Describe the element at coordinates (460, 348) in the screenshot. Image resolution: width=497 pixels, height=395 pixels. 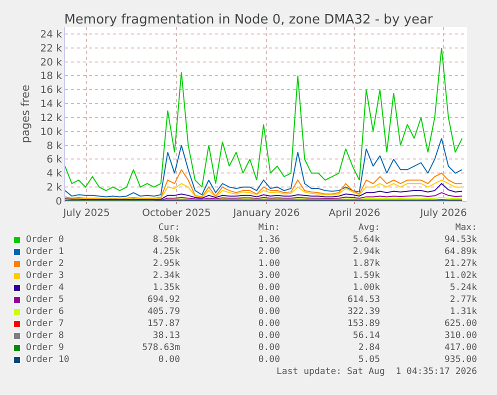
I see `text: 417.00` at that location.